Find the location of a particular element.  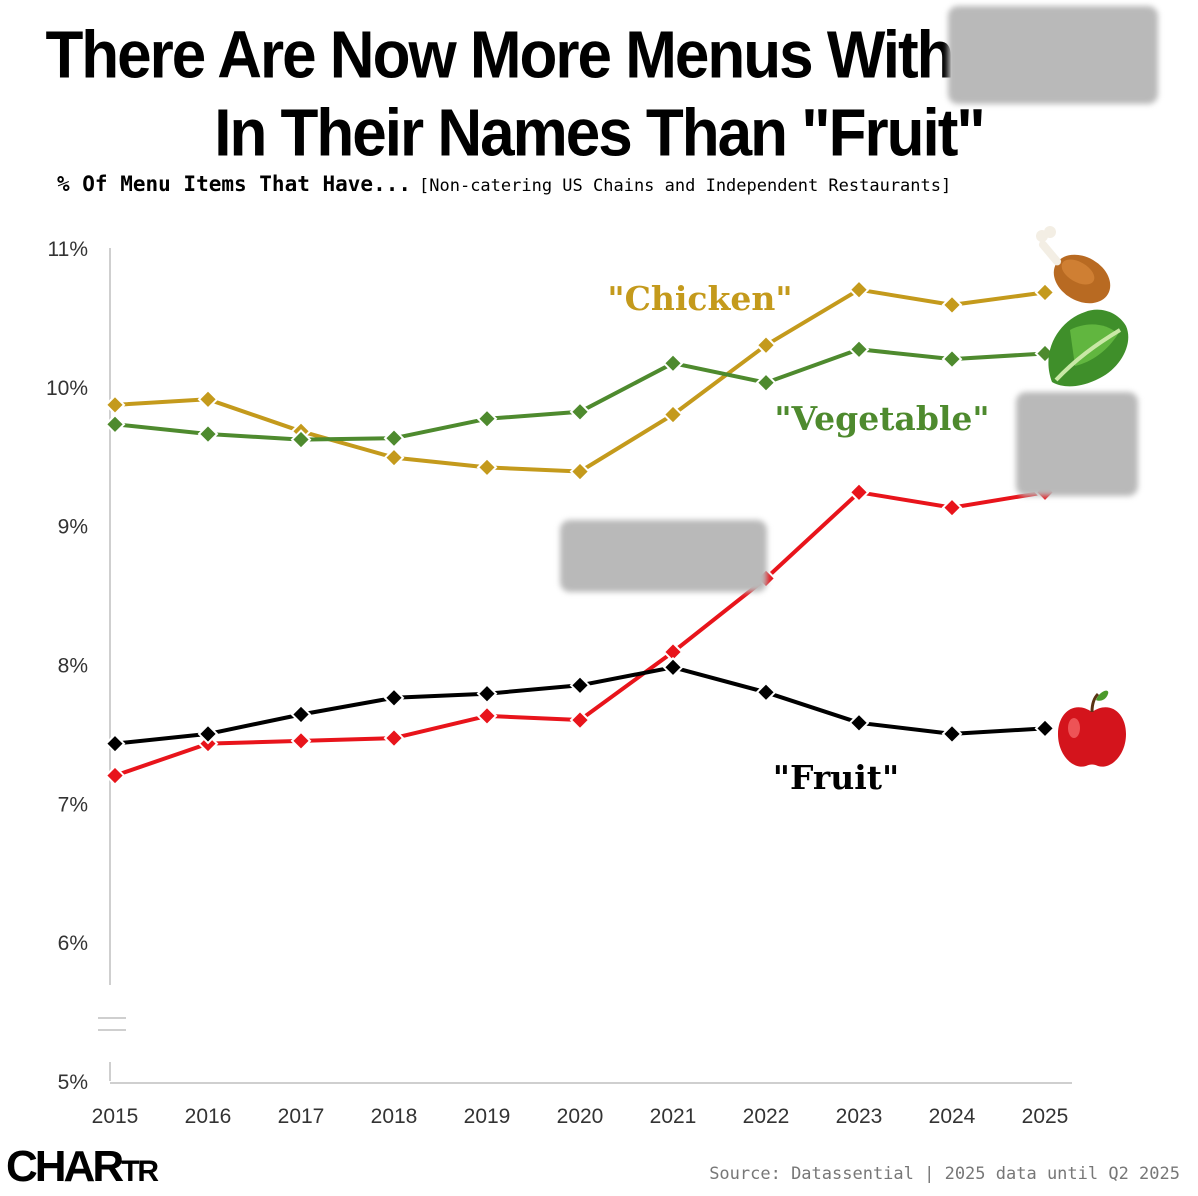

chartr-logo: CHARTR is located at coordinates (82, 1167).